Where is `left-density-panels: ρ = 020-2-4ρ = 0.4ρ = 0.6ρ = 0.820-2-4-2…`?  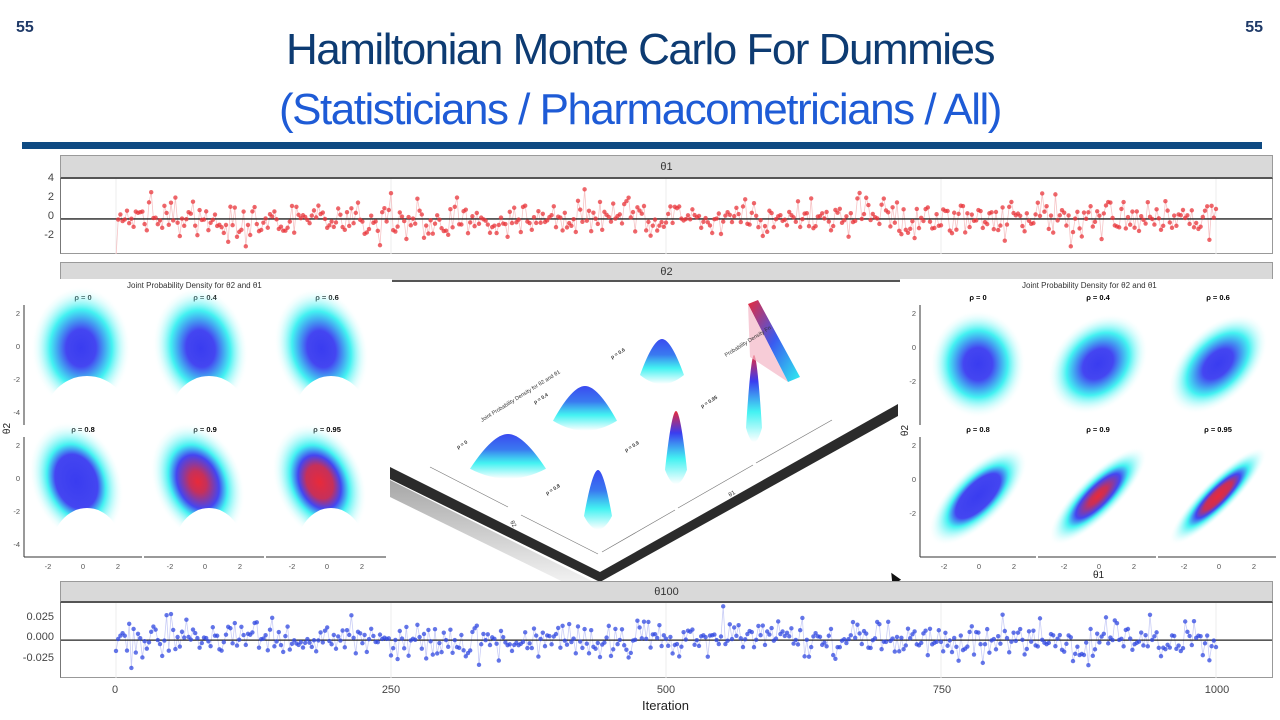 left-density-panels: ρ = 020-2-4ρ = 0.4ρ = 0.6ρ = 0.820-2-4-2… is located at coordinates (199, 432).